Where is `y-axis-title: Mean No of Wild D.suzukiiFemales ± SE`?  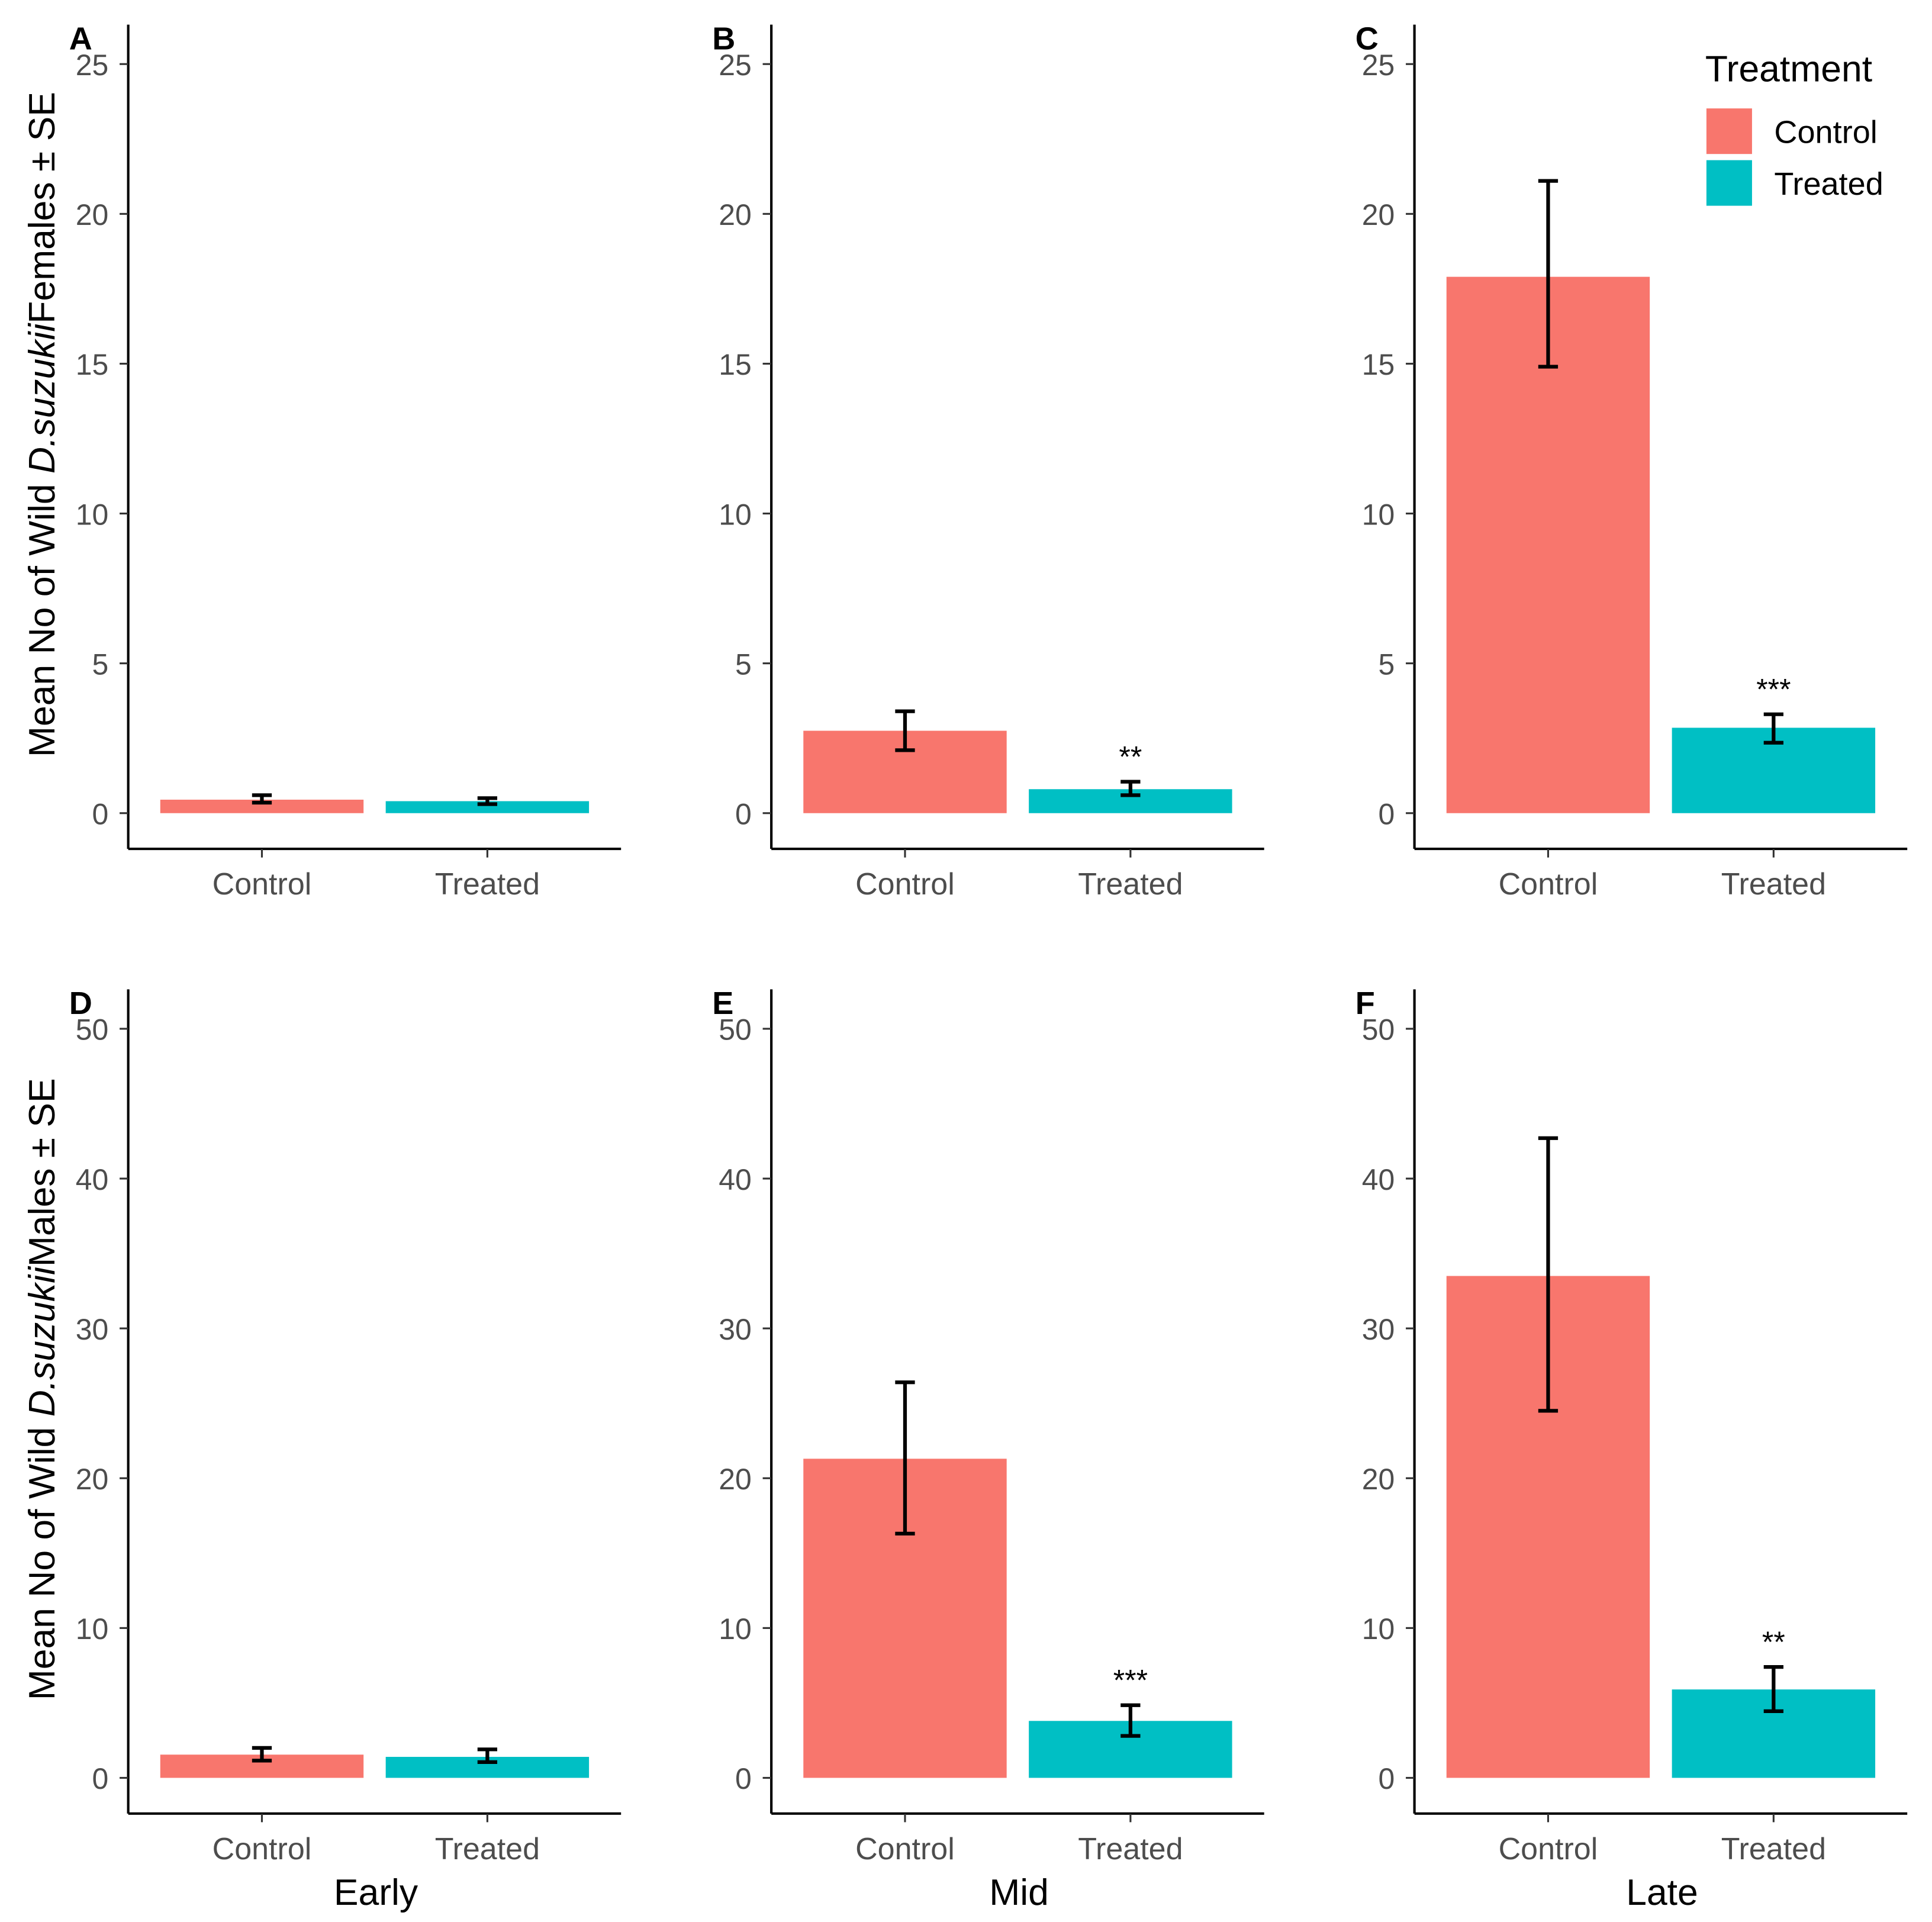
y-axis-title: Mean No of Wild D.suzukiiFemales ± SE is located at coordinates (42, 425).